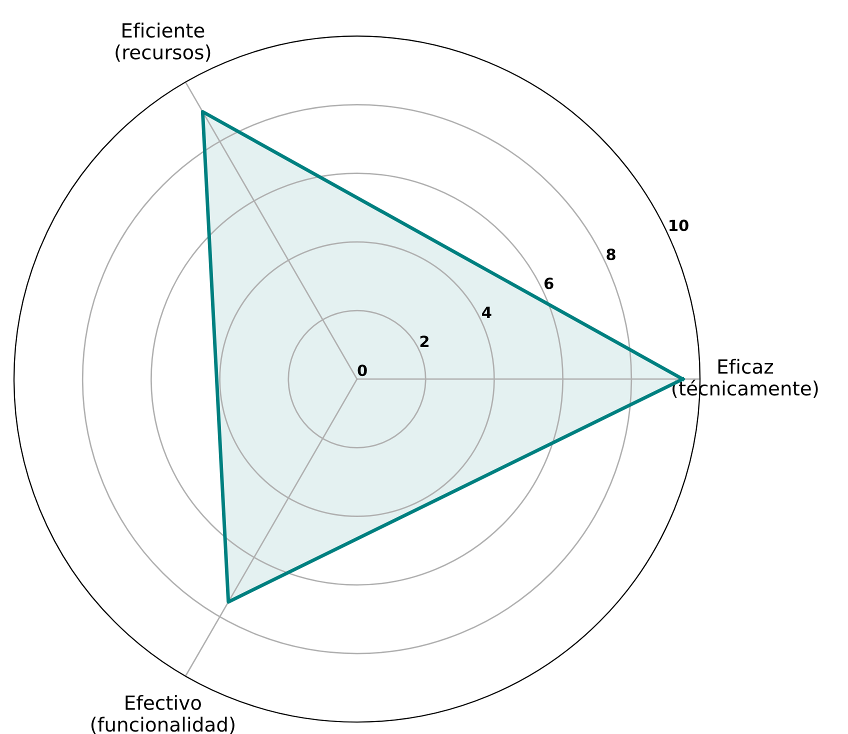 The height and width of the screenshot is (734, 848). What do you see at coordinates (162, 714) in the screenshot?
I see `spoke-label: Efectivo (funcionalidad)` at bounding box center [162, 714].